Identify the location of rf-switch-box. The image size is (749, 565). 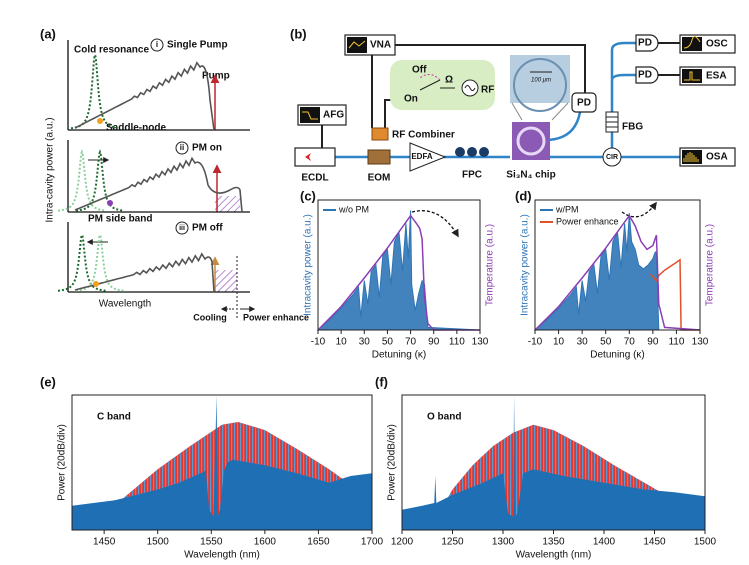
(442, 85).